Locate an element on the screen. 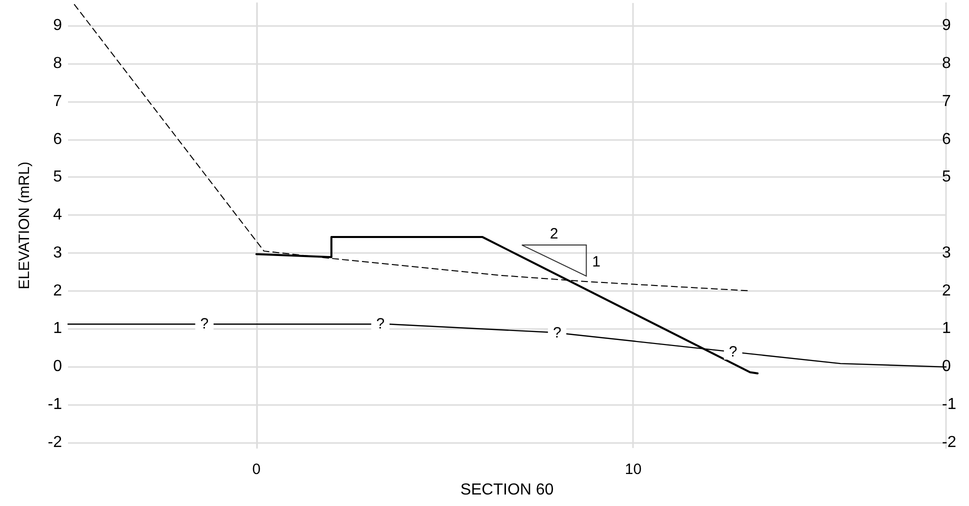 Image resolution: width=969 pixels, height=506 pixels. y-tick-label: 3 is located at coordinates (57, 253).